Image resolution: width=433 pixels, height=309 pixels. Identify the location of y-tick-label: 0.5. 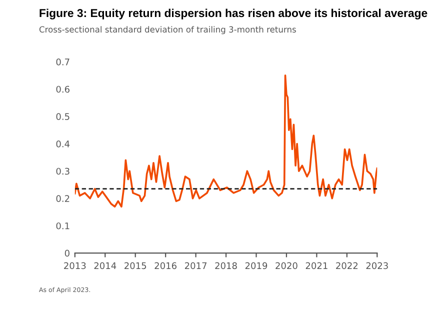
(63, 116).